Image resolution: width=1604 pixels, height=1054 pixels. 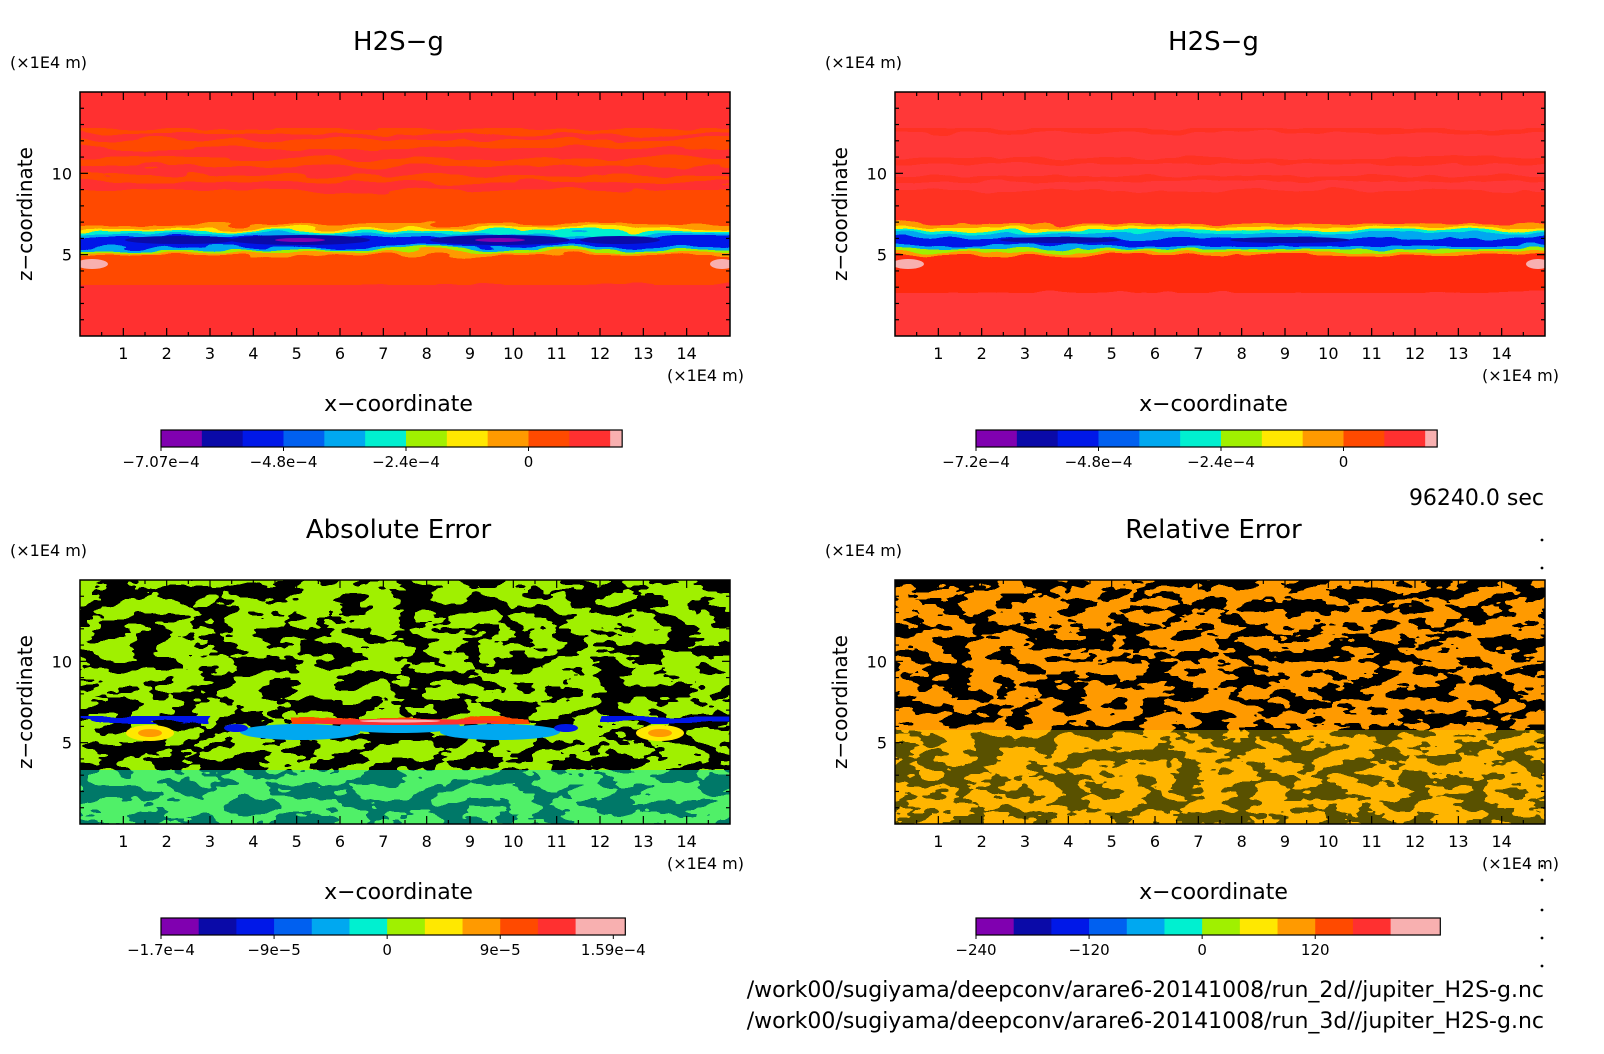 What do you see at coordinates (1198, 353) in the screenshot?
I see `x-tick-label-2: 7` at bounding box center [1198, 353].